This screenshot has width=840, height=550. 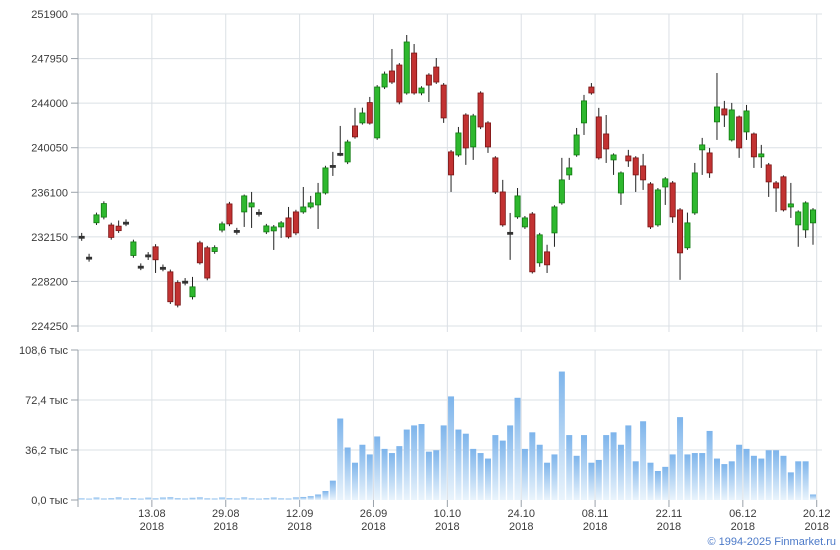 What do you see at coordinates (49, 282) in the screenshot?
I see `price-axis-label: 228200` at bounding box center [49, 282].